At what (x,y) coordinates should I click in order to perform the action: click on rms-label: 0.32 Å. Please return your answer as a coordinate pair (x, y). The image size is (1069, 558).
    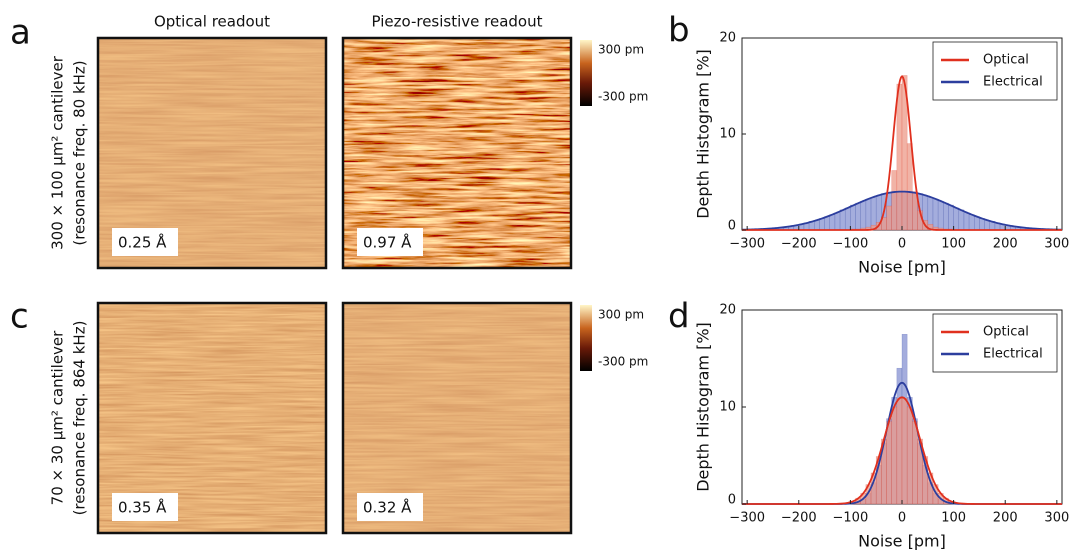
    Looking at the image, I should click on (387, 507).